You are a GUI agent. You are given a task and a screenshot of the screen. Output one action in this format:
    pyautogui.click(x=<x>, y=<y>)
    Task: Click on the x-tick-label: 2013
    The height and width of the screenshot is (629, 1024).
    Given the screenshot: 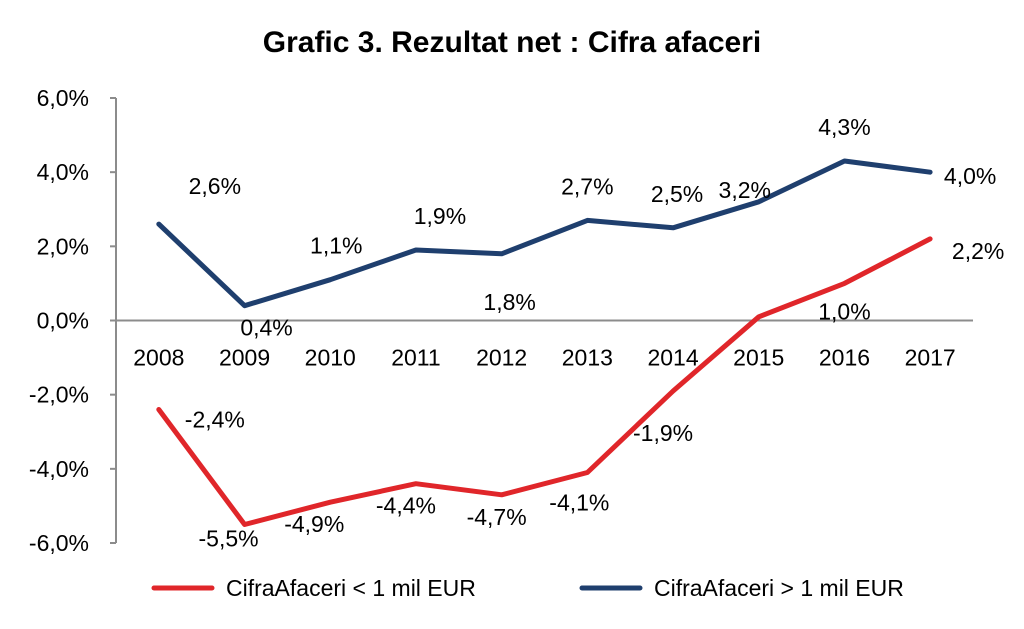 What is the action you would take?
    pyautogui.click(x=587, y=358)
    